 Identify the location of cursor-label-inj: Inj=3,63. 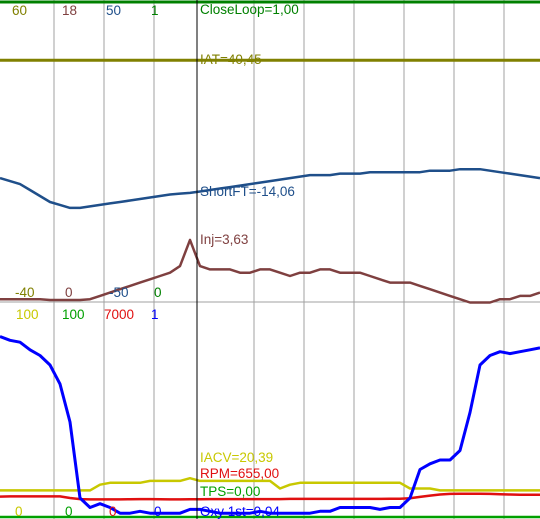
(224, 239).